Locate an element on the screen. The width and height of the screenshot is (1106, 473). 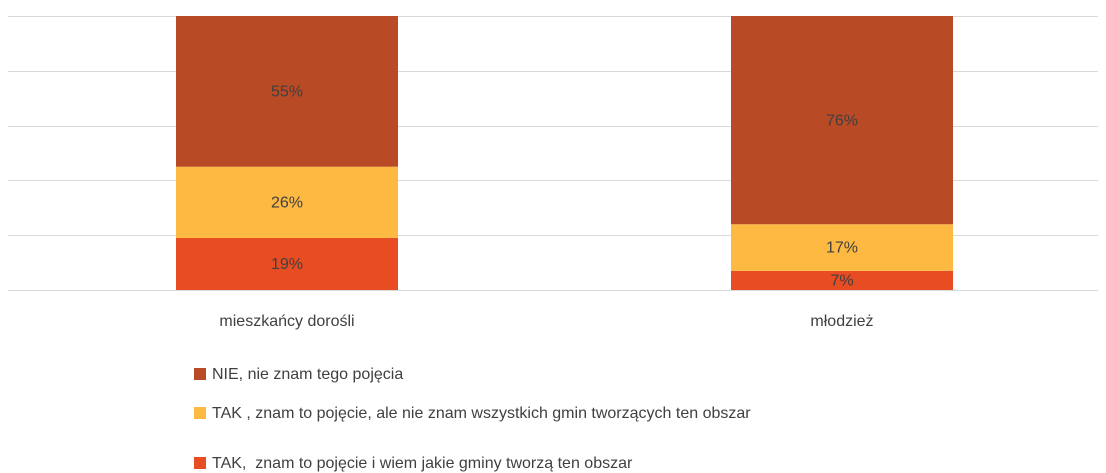
x-tick-label: mieszkańcy dorośli is located at coordinates (286, 321).